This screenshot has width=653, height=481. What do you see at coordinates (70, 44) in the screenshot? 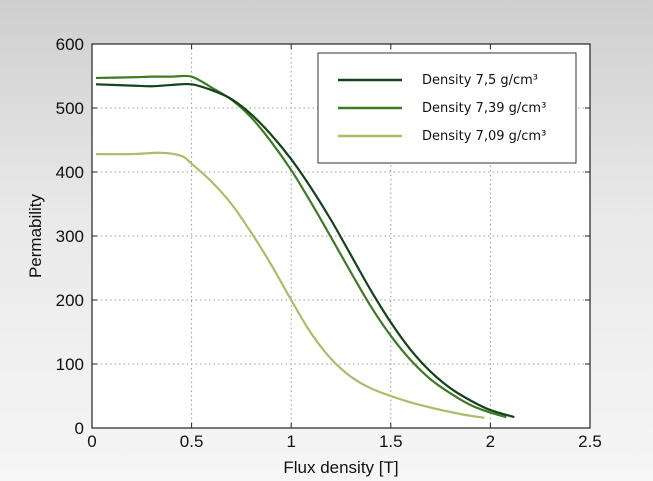
I see `y-tick-label: 600` at bounding box center [70, 44].